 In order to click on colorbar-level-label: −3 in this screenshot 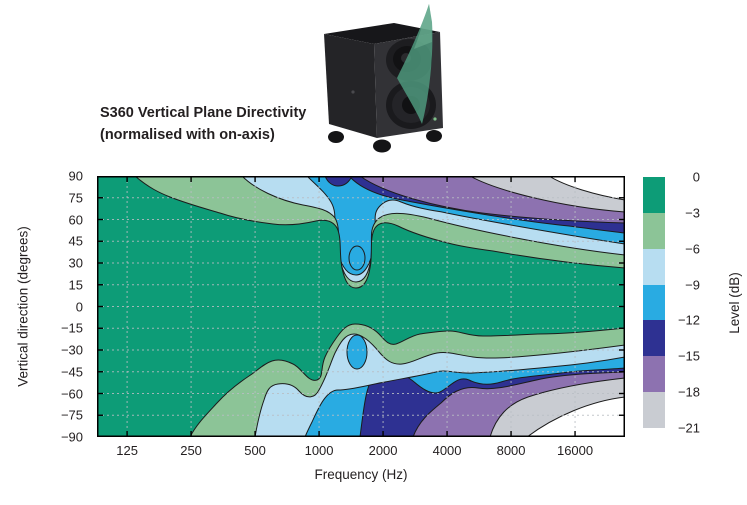, I will do `click(692, 213)`.